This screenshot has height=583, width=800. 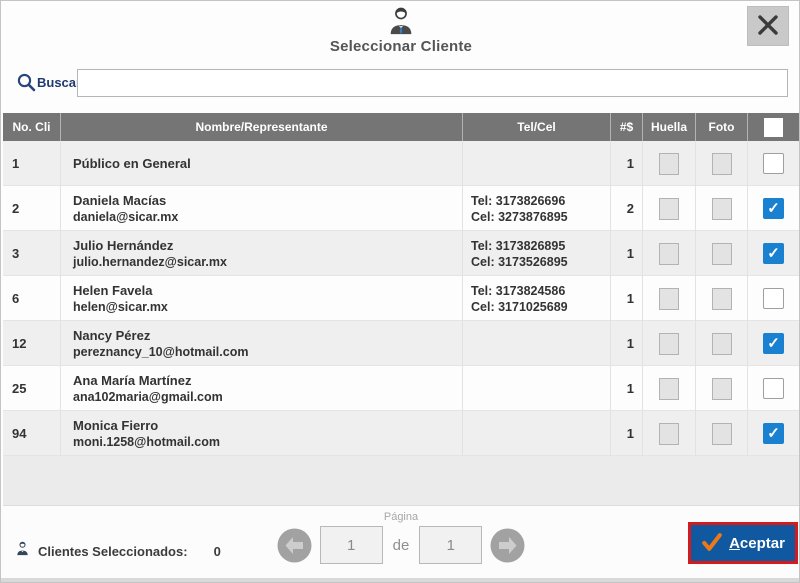 I want to click on client-email: moni.1258@hotmail.com, so click(x=146, y=441).